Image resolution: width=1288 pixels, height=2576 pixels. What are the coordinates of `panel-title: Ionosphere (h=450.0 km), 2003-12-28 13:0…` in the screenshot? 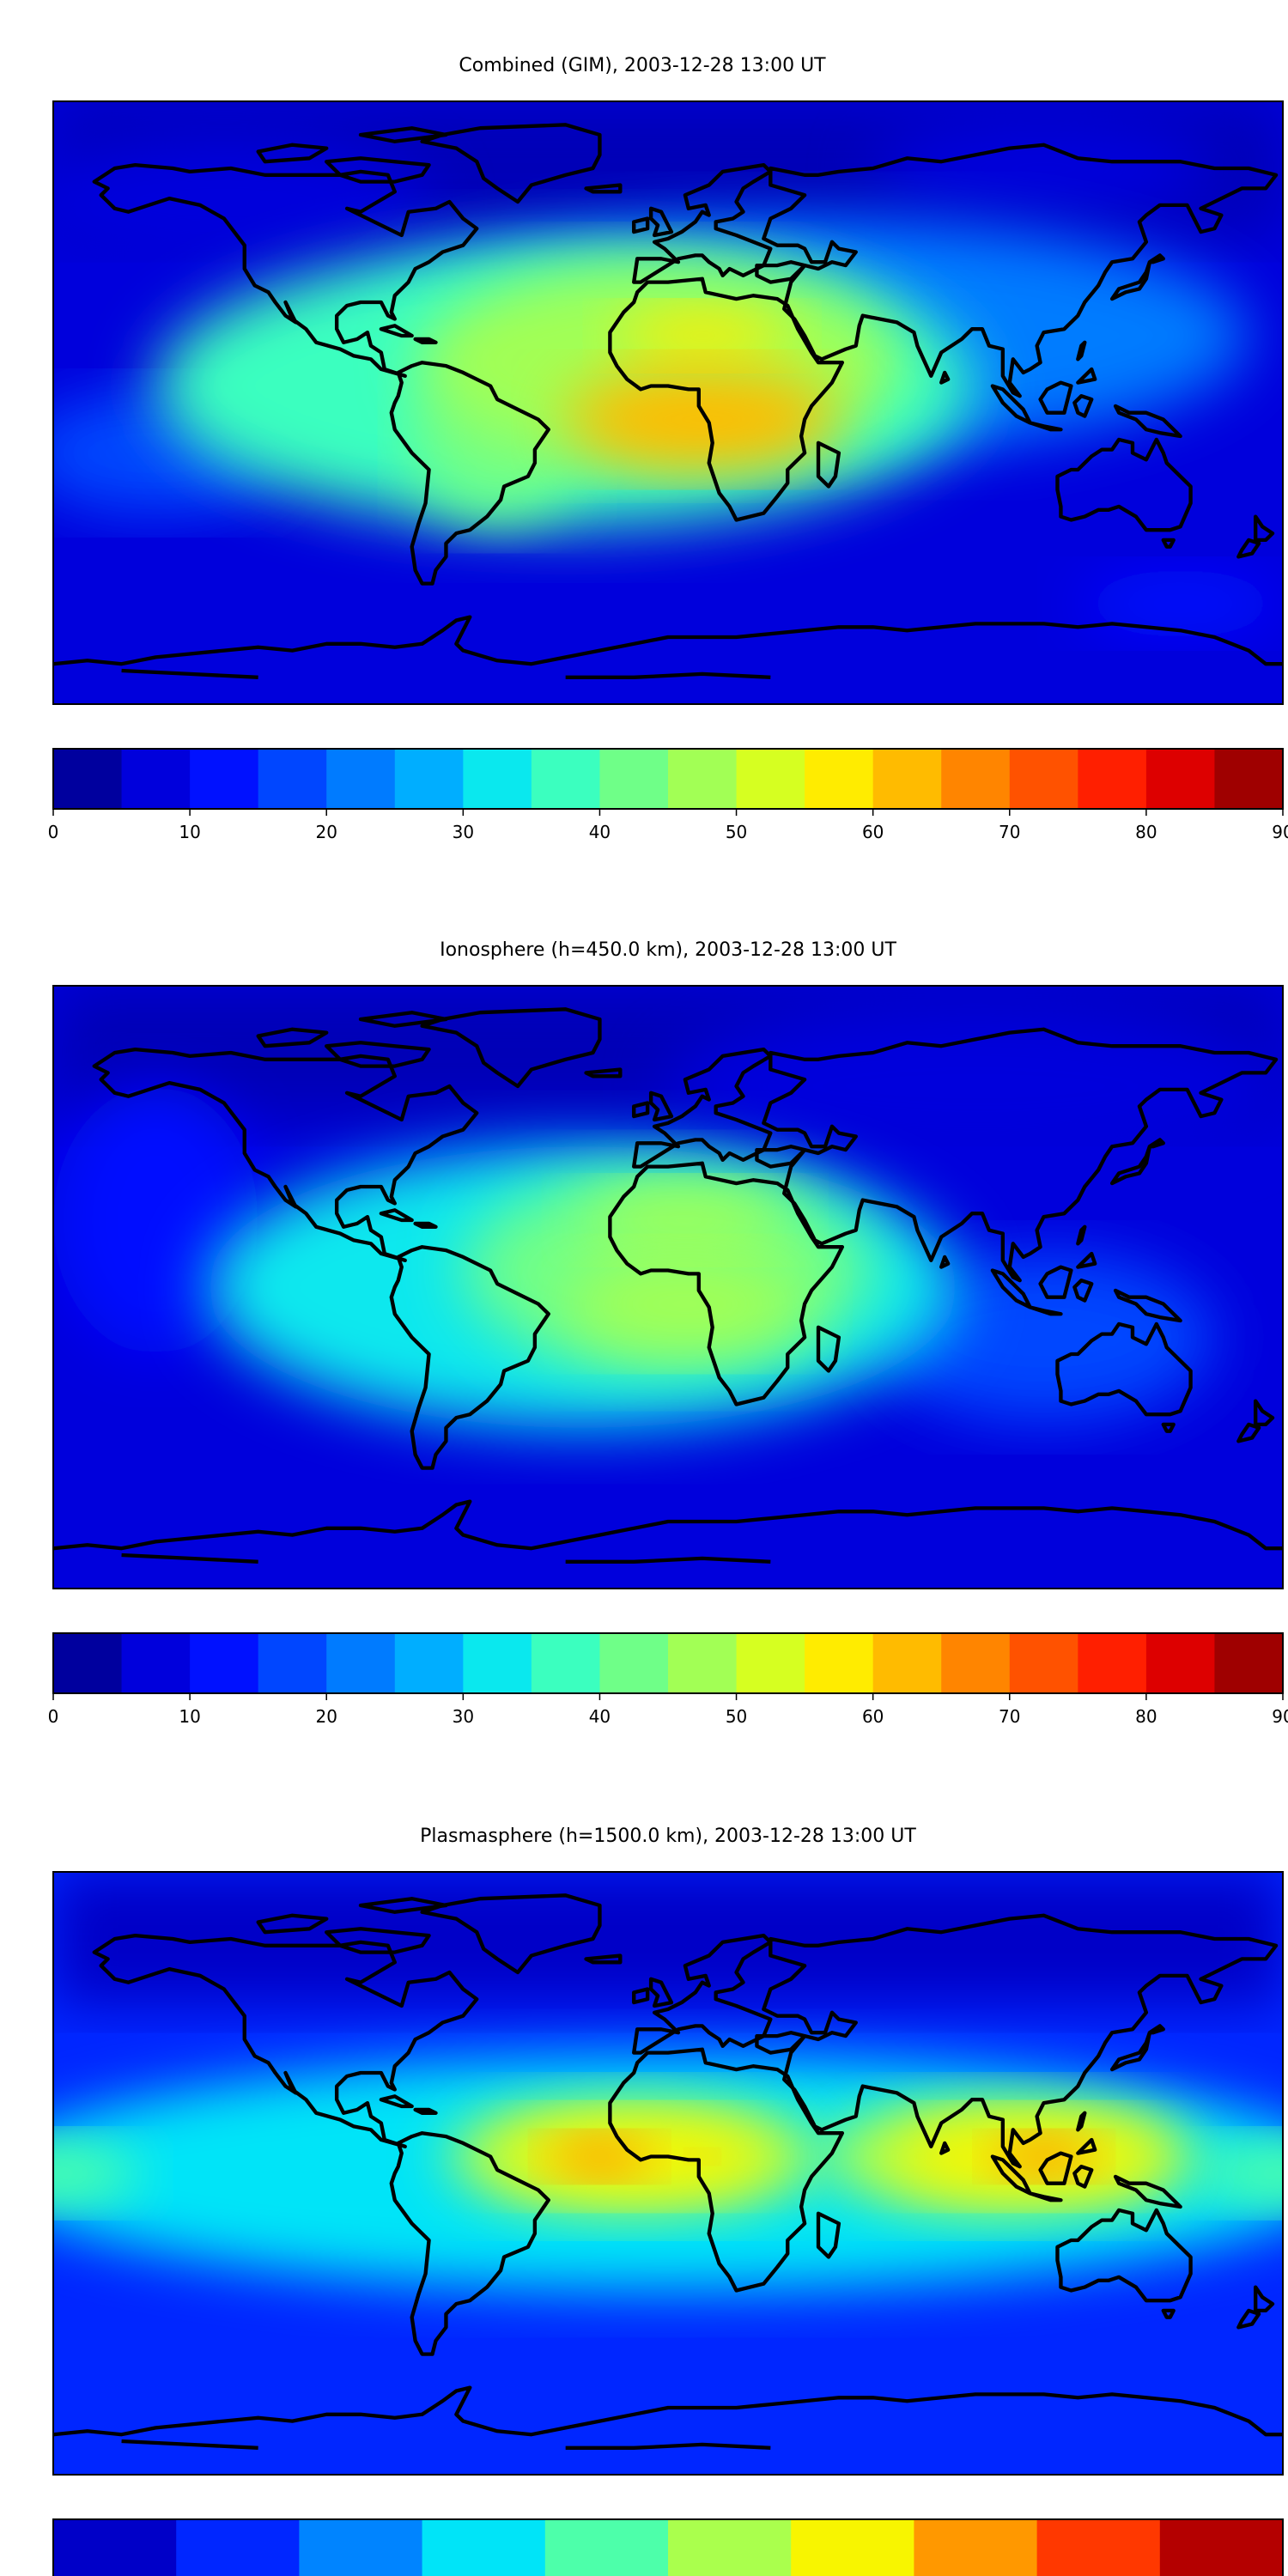 It's located at (668, 950).